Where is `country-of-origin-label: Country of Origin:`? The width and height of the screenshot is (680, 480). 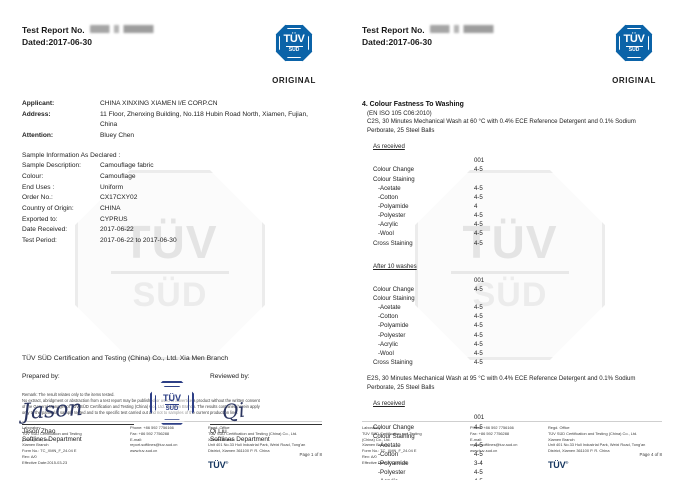 country-of-origin-label: Country of Origin: is located at coordinates (48, 209).